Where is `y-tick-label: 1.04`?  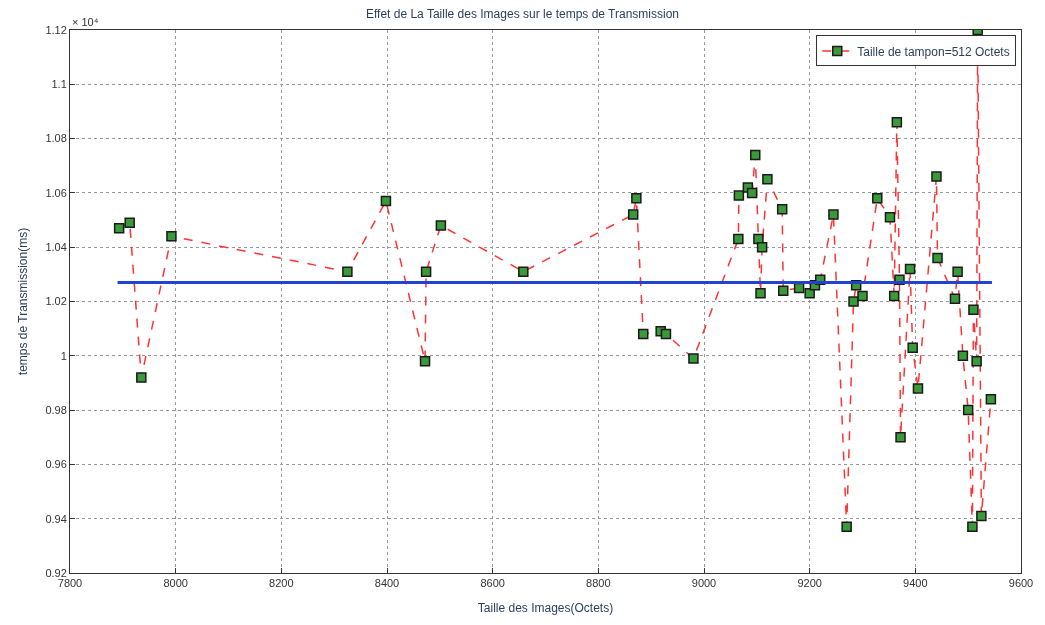
y-tick-label: 1.04 is located at coordinates (56, 247).